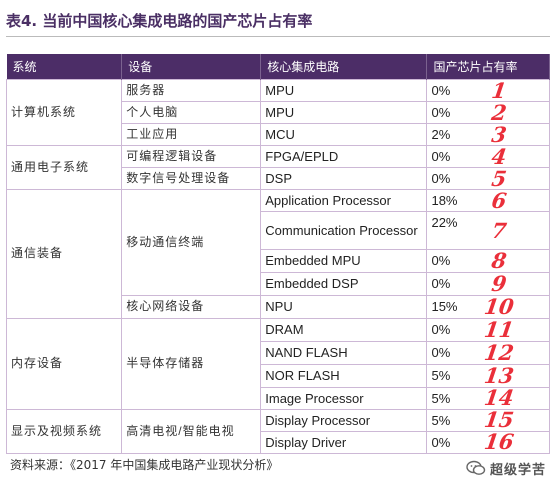 This screenshot has height=492, width=556. I want to click on table-row: NAND FLASH 0%, so click(278, 352).